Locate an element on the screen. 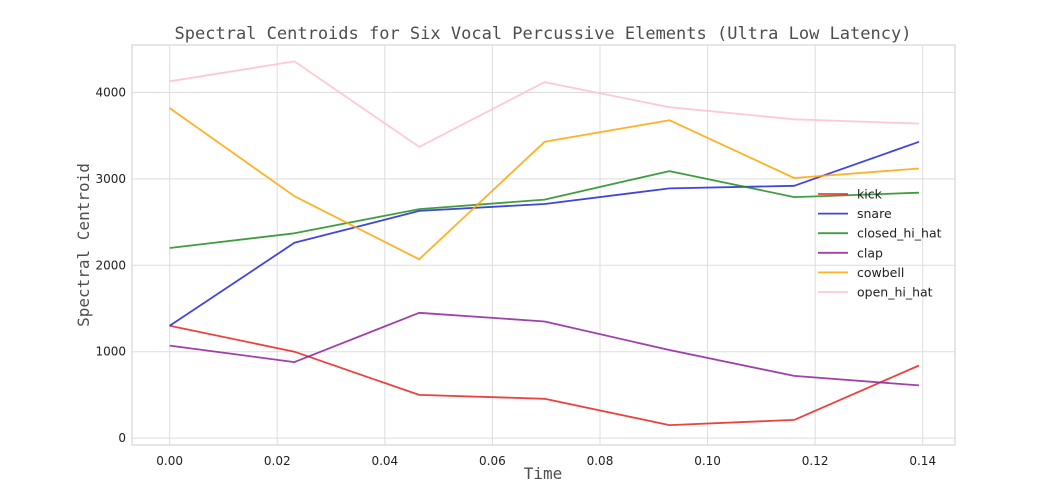 The image size is (1061, 496). x-tick-label: 0.14 is located at coordinates (922, 461).